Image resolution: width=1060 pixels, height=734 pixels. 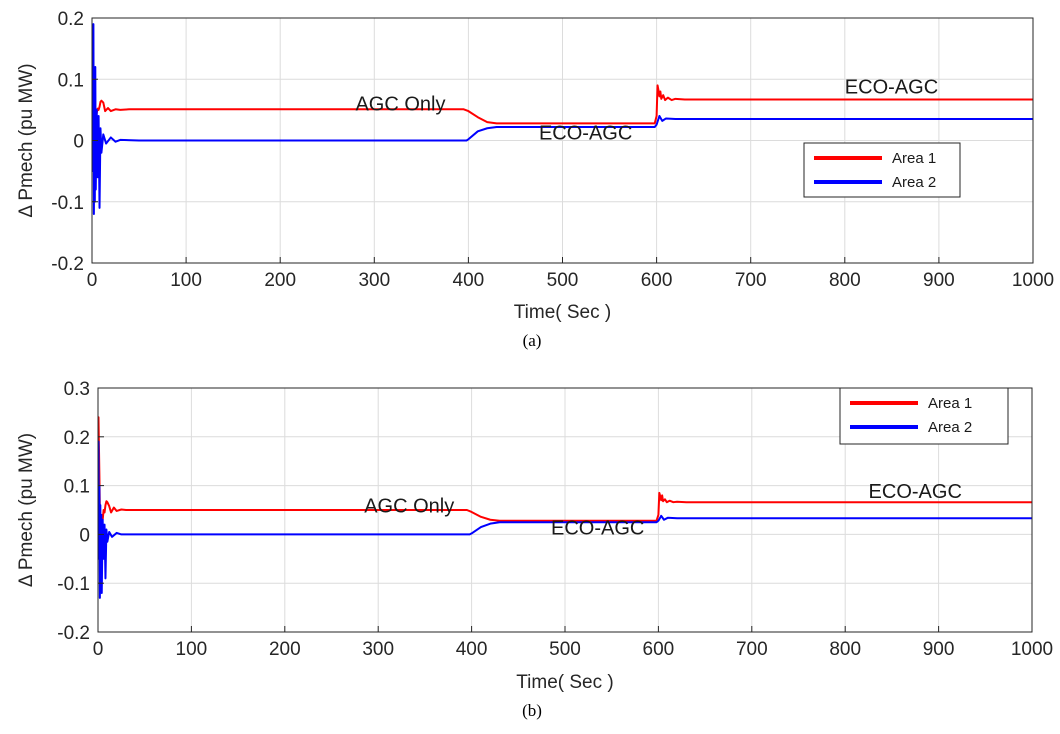 I want to click on panel-caption: (a), so click(x=532, y=340).